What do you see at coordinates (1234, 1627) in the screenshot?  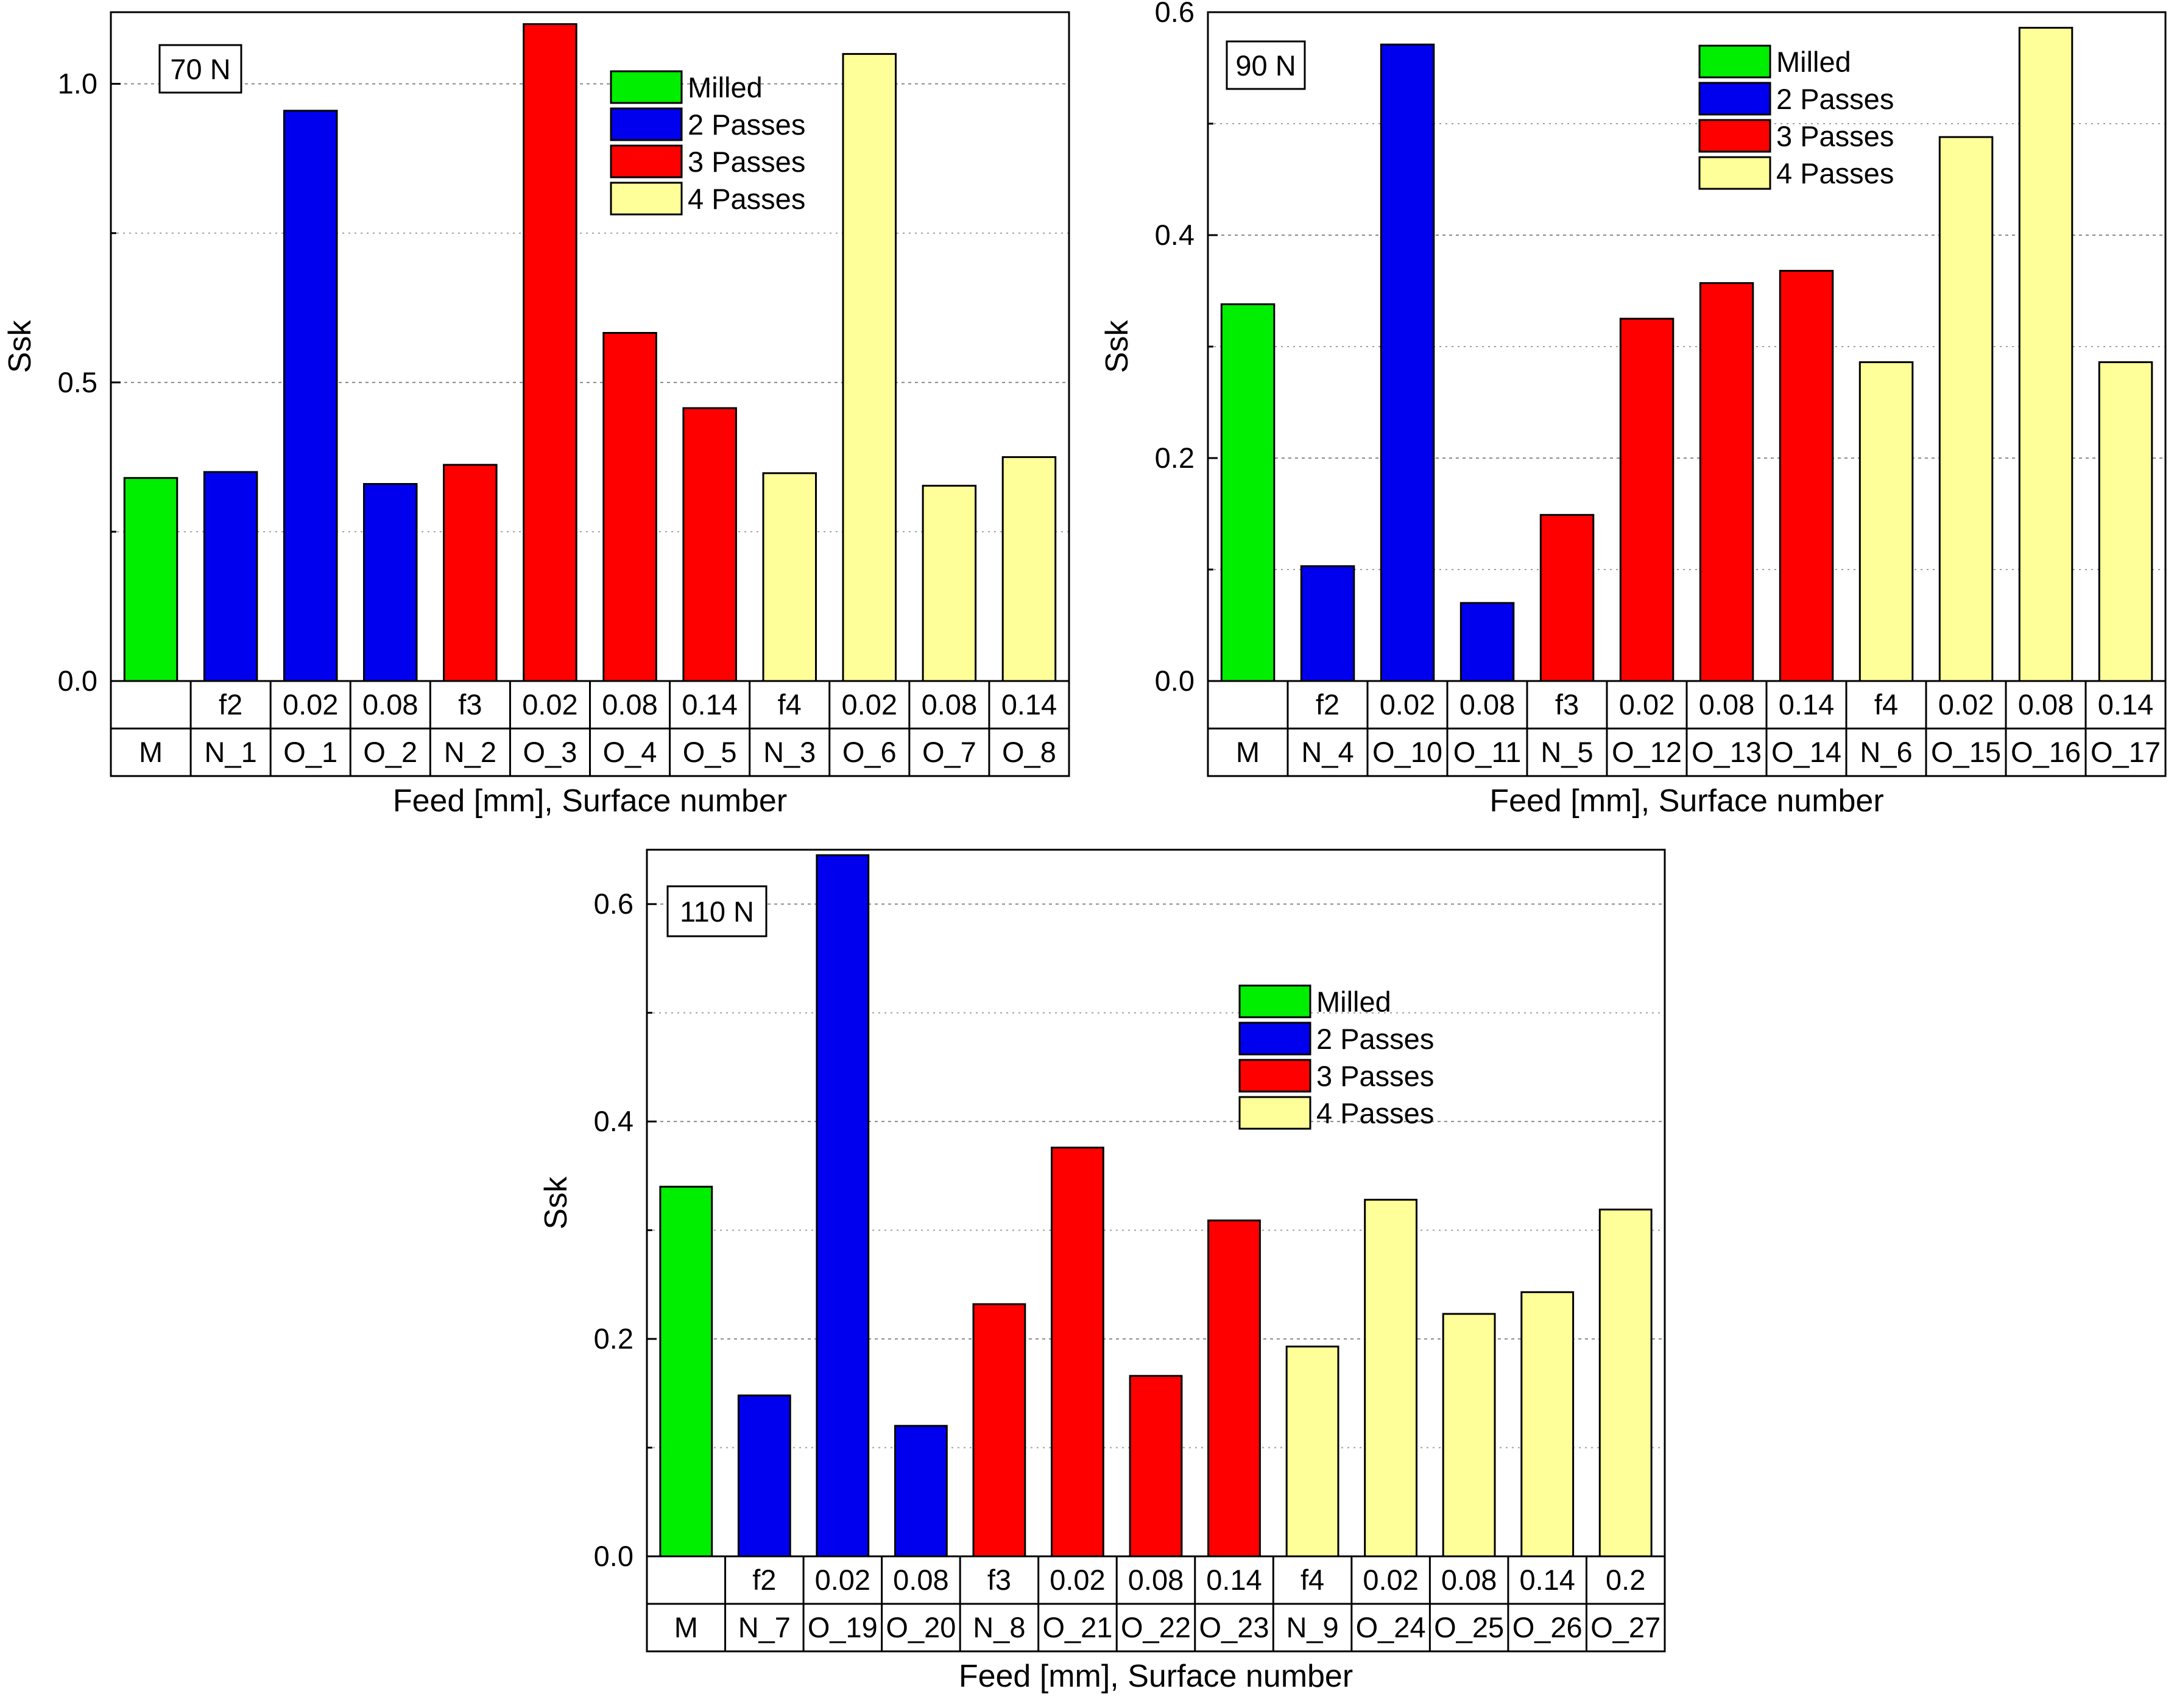 I see `surface-label: O_23` at bounding box center [1234, 1627].